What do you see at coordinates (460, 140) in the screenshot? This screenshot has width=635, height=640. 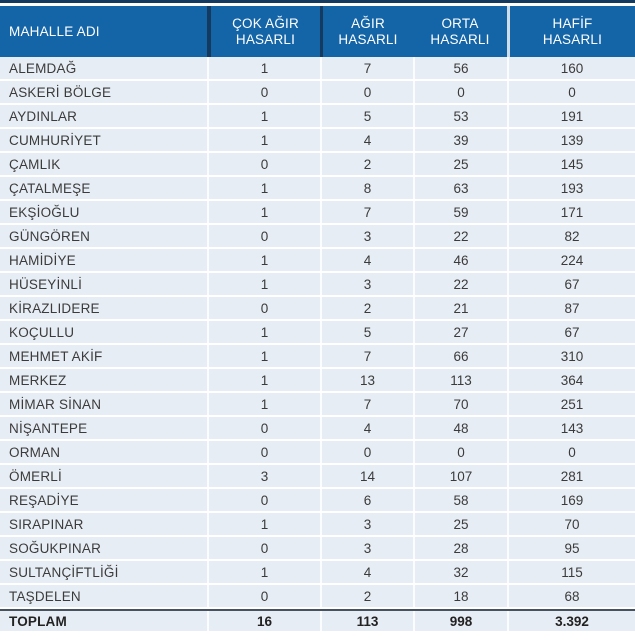 I see `damage-count: 39` at bounding box center [460, 140].